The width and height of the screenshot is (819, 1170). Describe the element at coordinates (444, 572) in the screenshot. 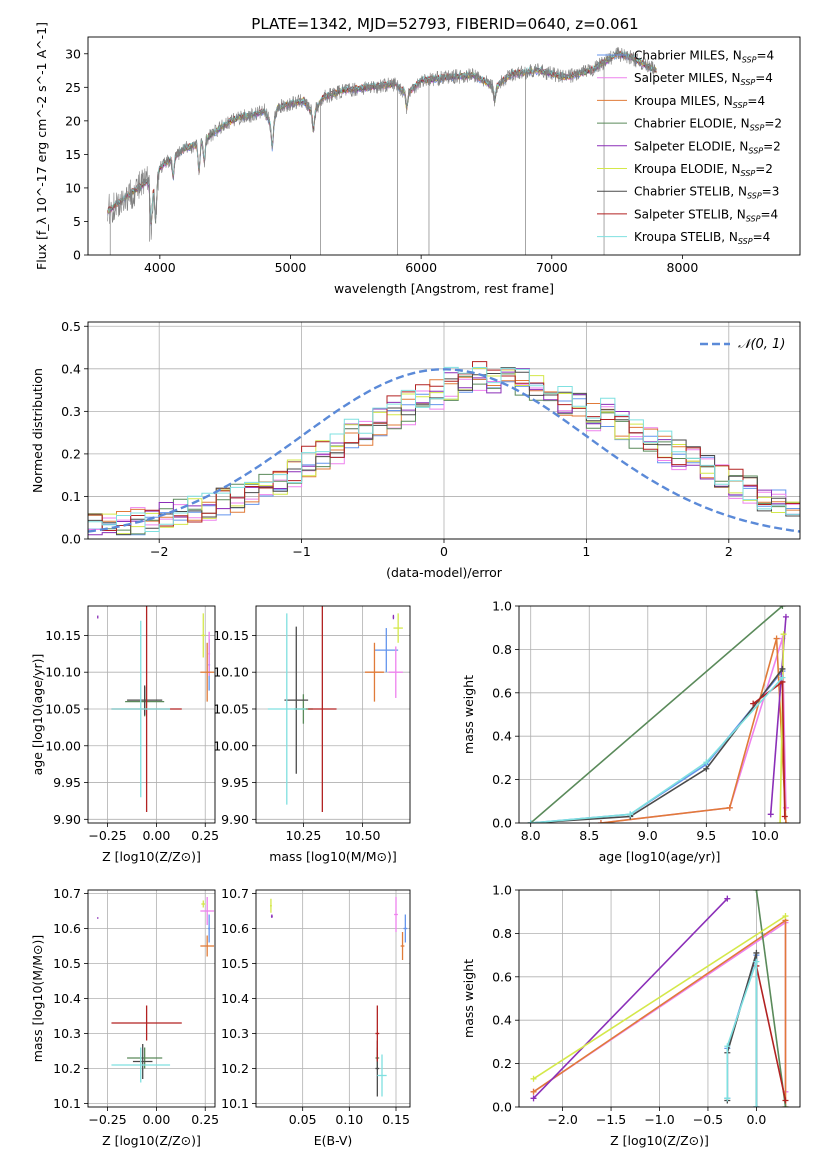

I see `x-axis-label: (data-model)/error` at that location.